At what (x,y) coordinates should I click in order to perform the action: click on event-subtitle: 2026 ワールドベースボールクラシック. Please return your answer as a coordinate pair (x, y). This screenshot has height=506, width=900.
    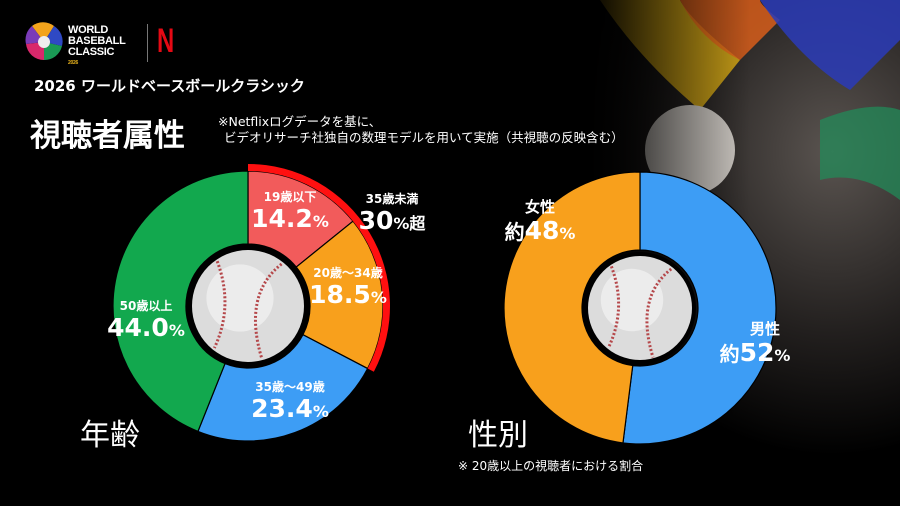
    Looking at the image, I should click on (169, 86).